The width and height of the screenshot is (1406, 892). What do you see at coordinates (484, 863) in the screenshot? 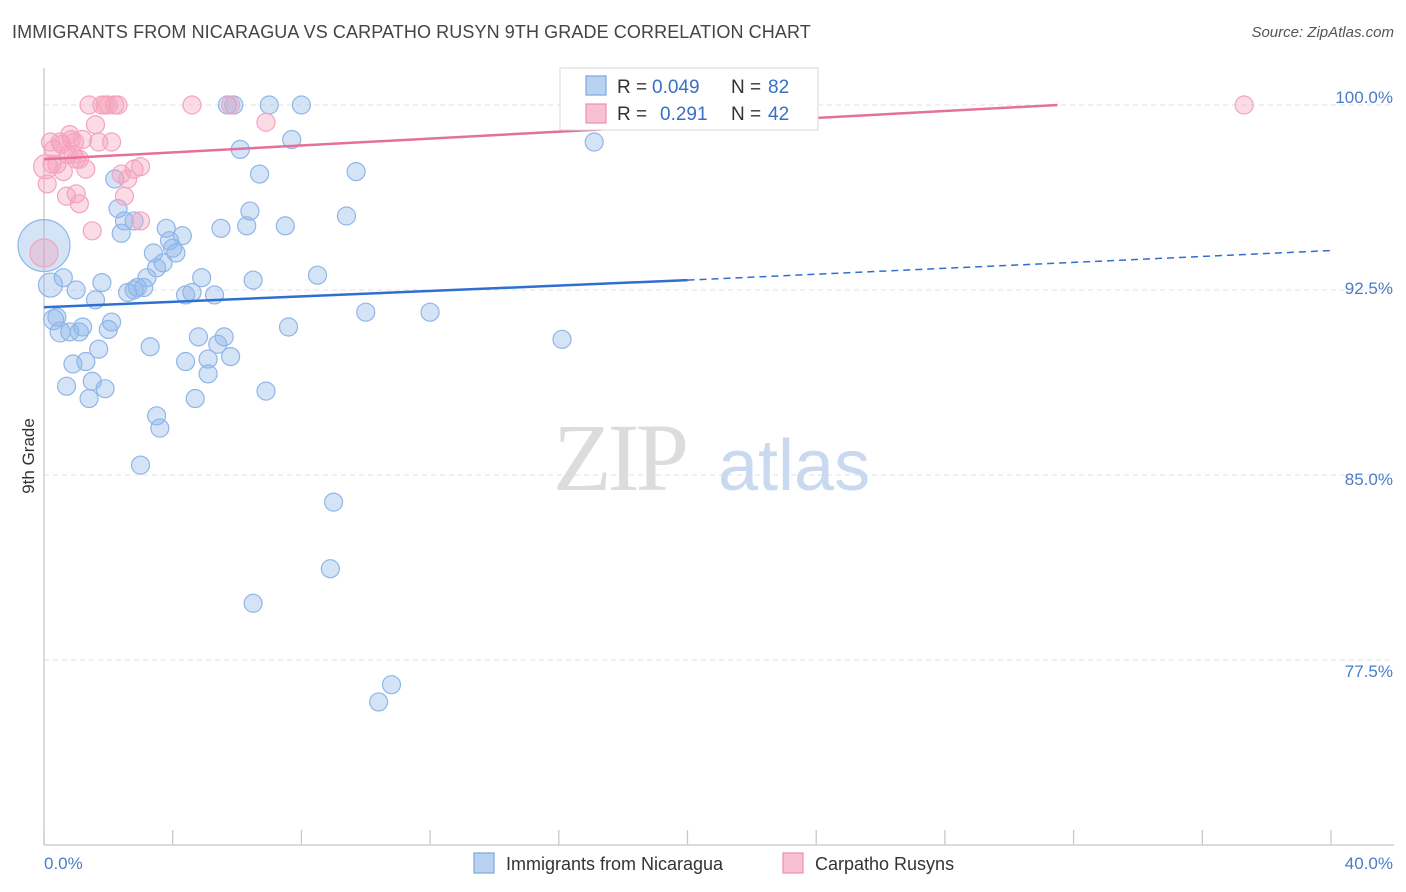
I see `bottom-legend-swatch-nicaragua` at bounding box center [484, 863].